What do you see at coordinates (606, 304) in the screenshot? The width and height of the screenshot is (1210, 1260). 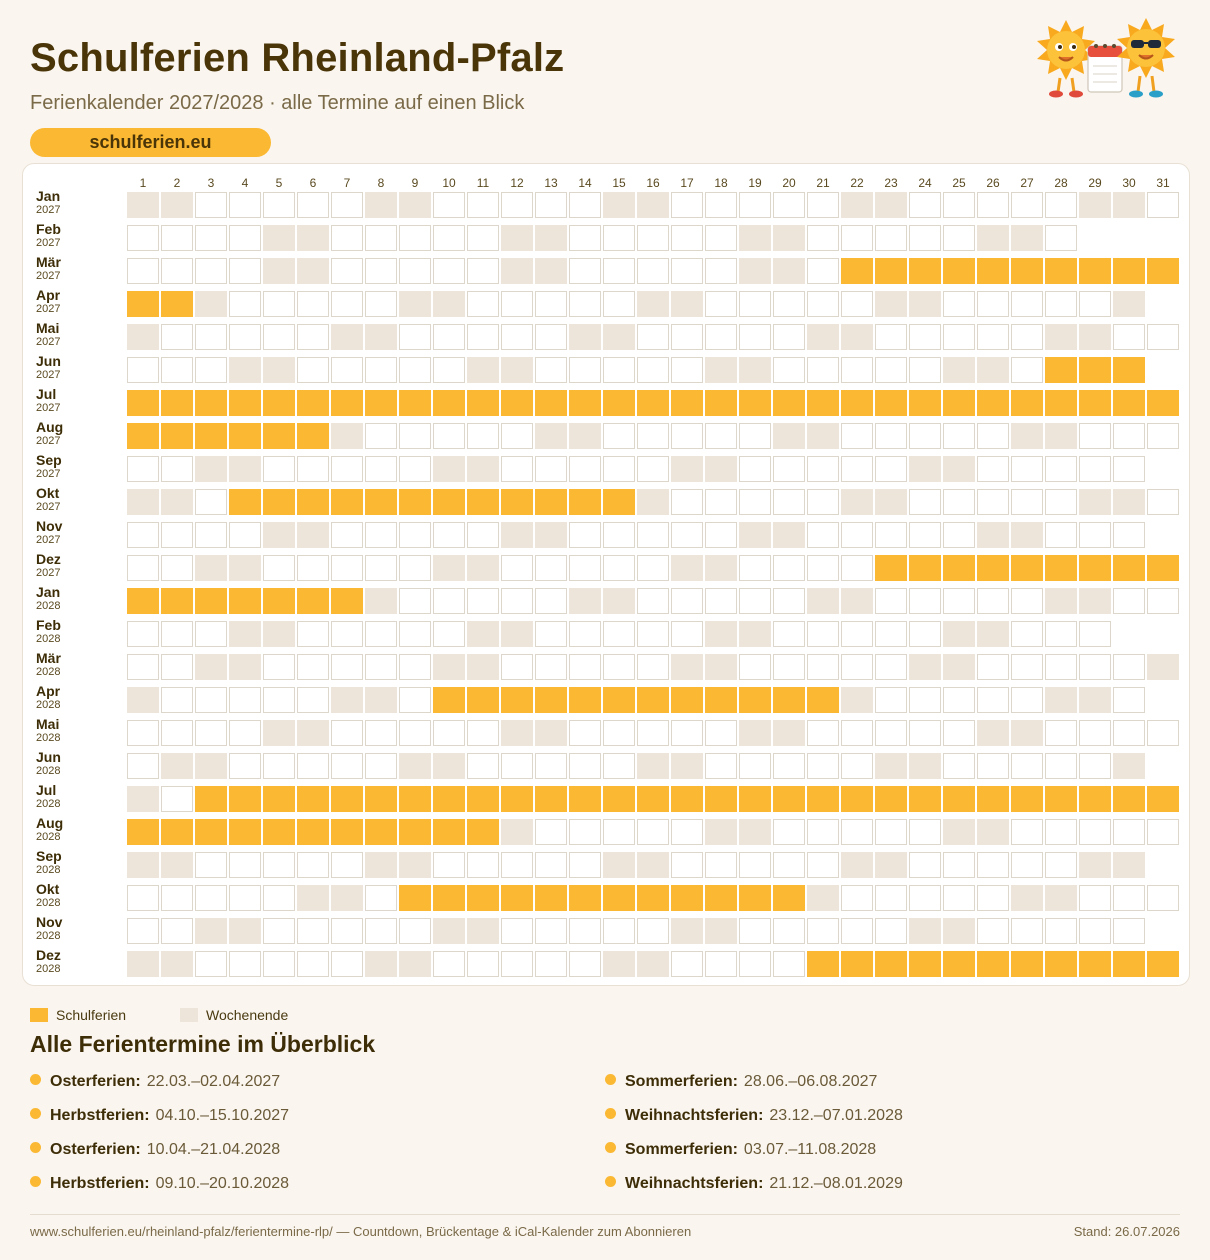 I see `month-row: Apr 2027` at bounding box center [606, 304].